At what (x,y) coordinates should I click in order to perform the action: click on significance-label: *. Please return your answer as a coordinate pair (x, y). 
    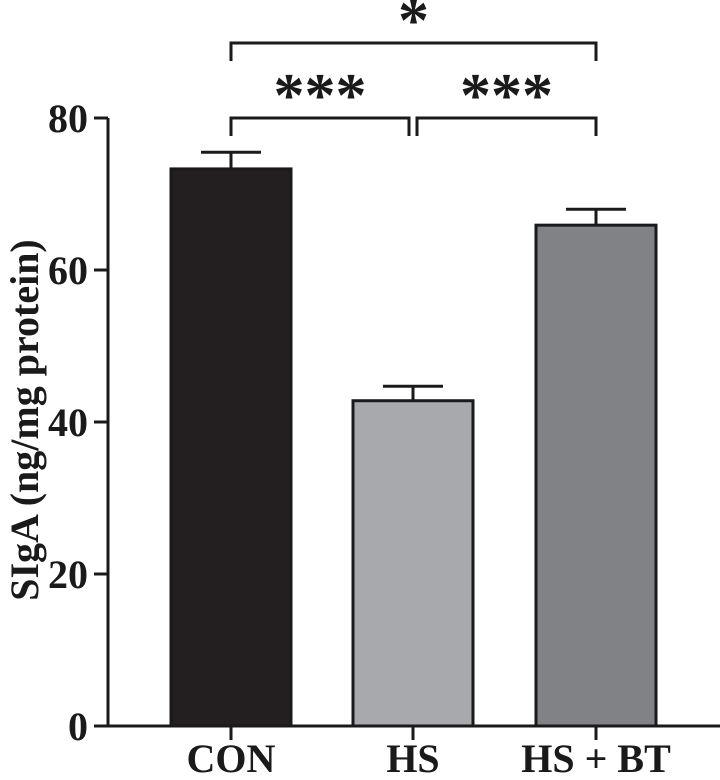
    Looking at the image, I should click on (413, 27).